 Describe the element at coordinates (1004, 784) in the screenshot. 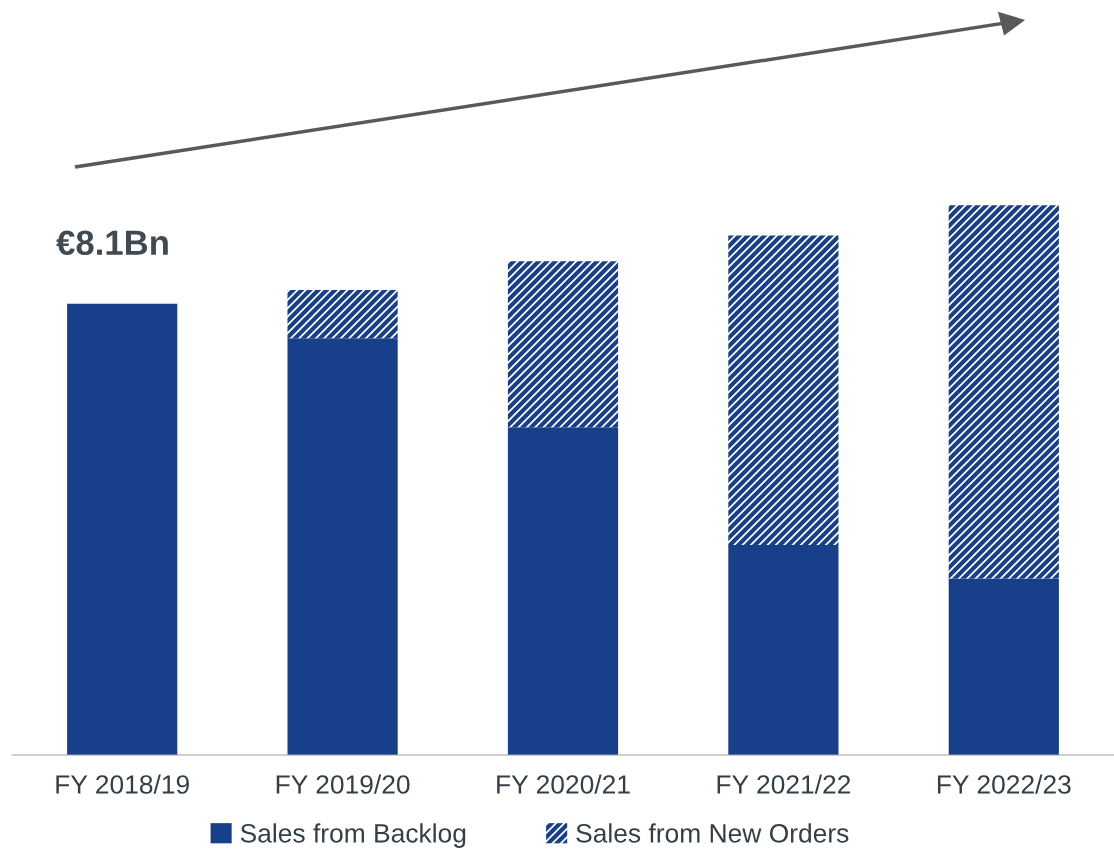

I see `x-tick-label: FY 2022/23` at that location.